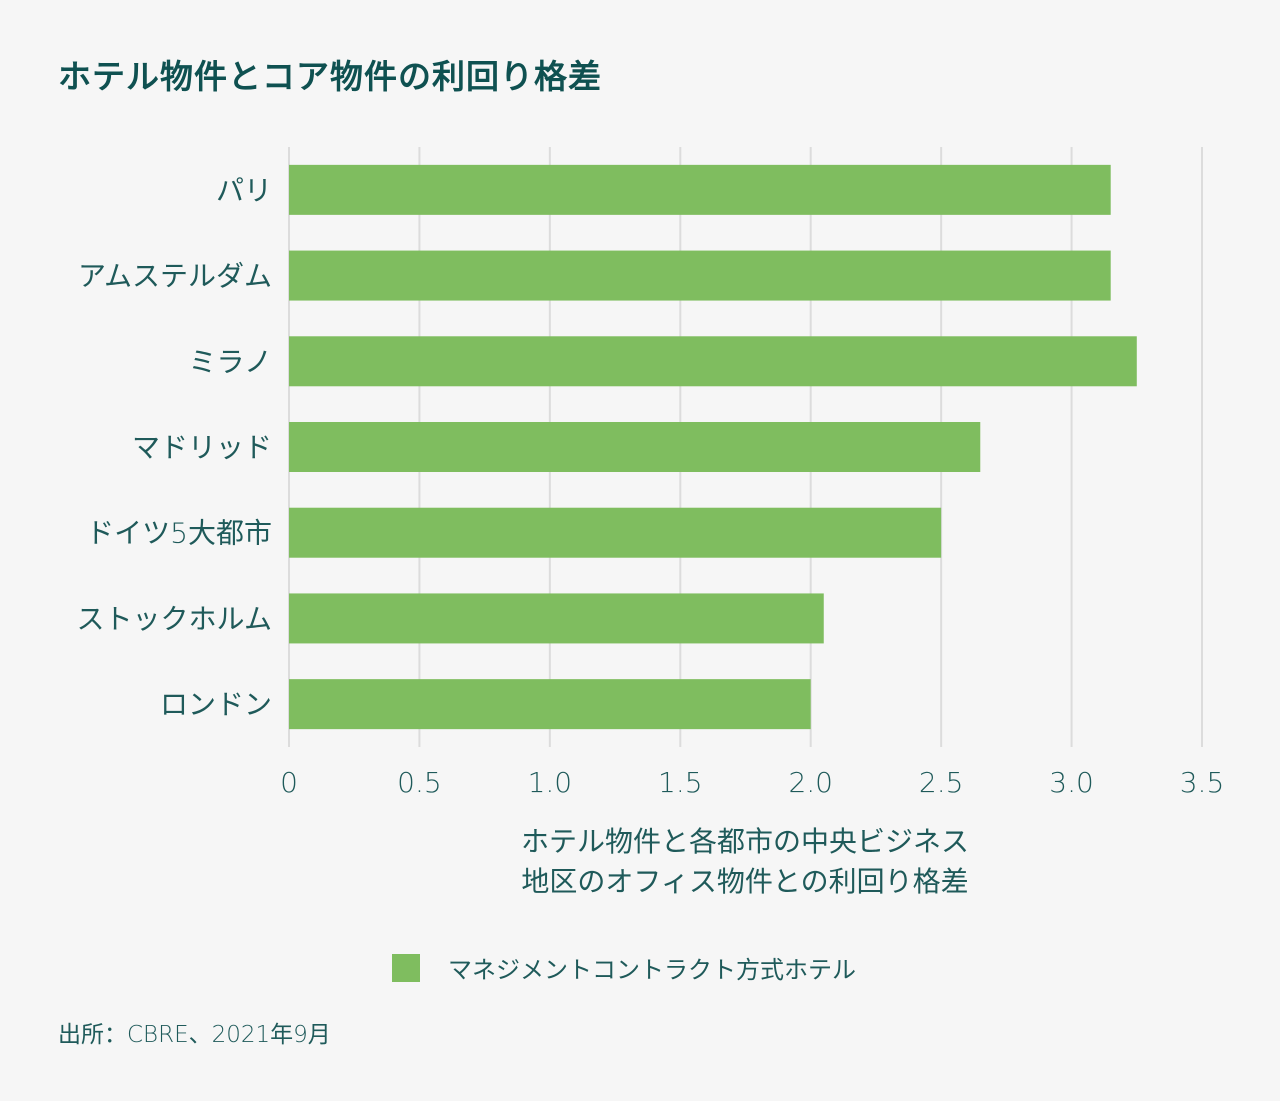  I want to click on x-tick-label: 2.5, so click(941, 782).